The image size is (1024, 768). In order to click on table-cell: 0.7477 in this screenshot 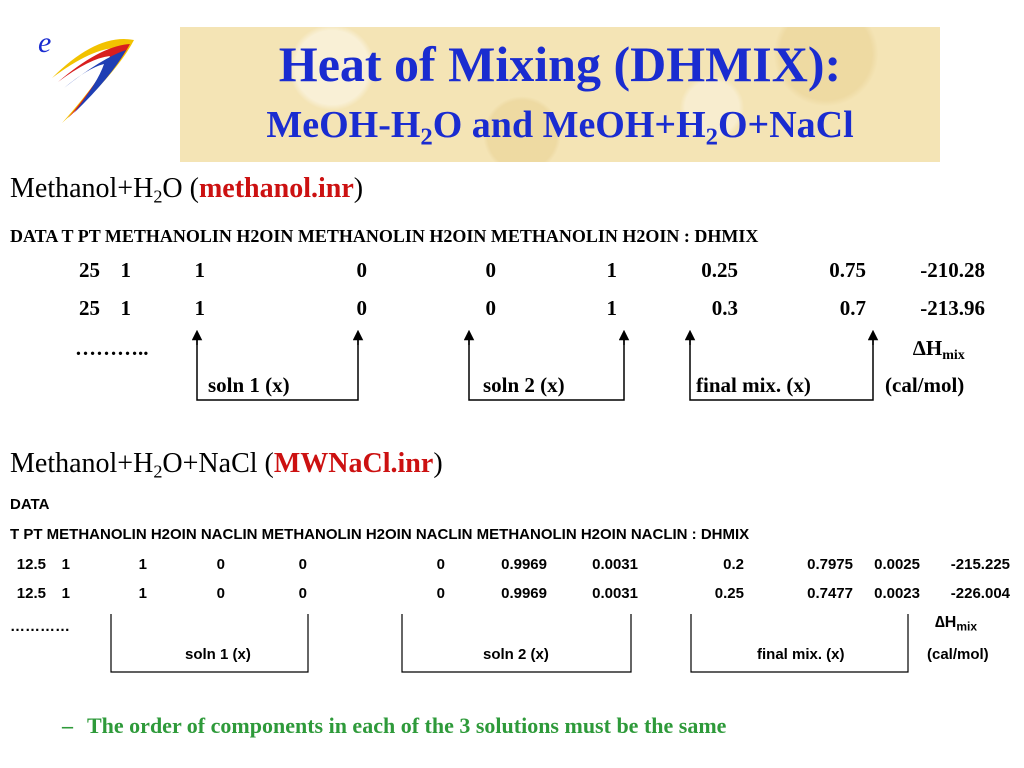, I will do `click(830, 593)`.